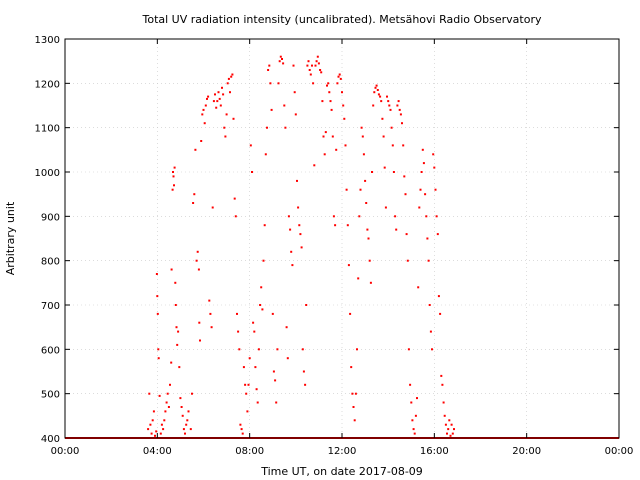  What do you see at coordinates (47, 40) in the screenshot?
I see `y-tick-label: 1300` at bounding box center [47, 40].